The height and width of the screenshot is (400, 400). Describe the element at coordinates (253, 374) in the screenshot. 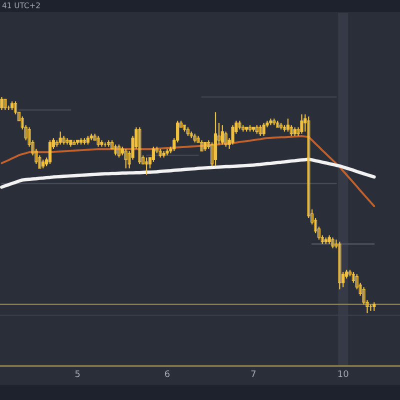

I see `x-tick-label: 7` at that location.